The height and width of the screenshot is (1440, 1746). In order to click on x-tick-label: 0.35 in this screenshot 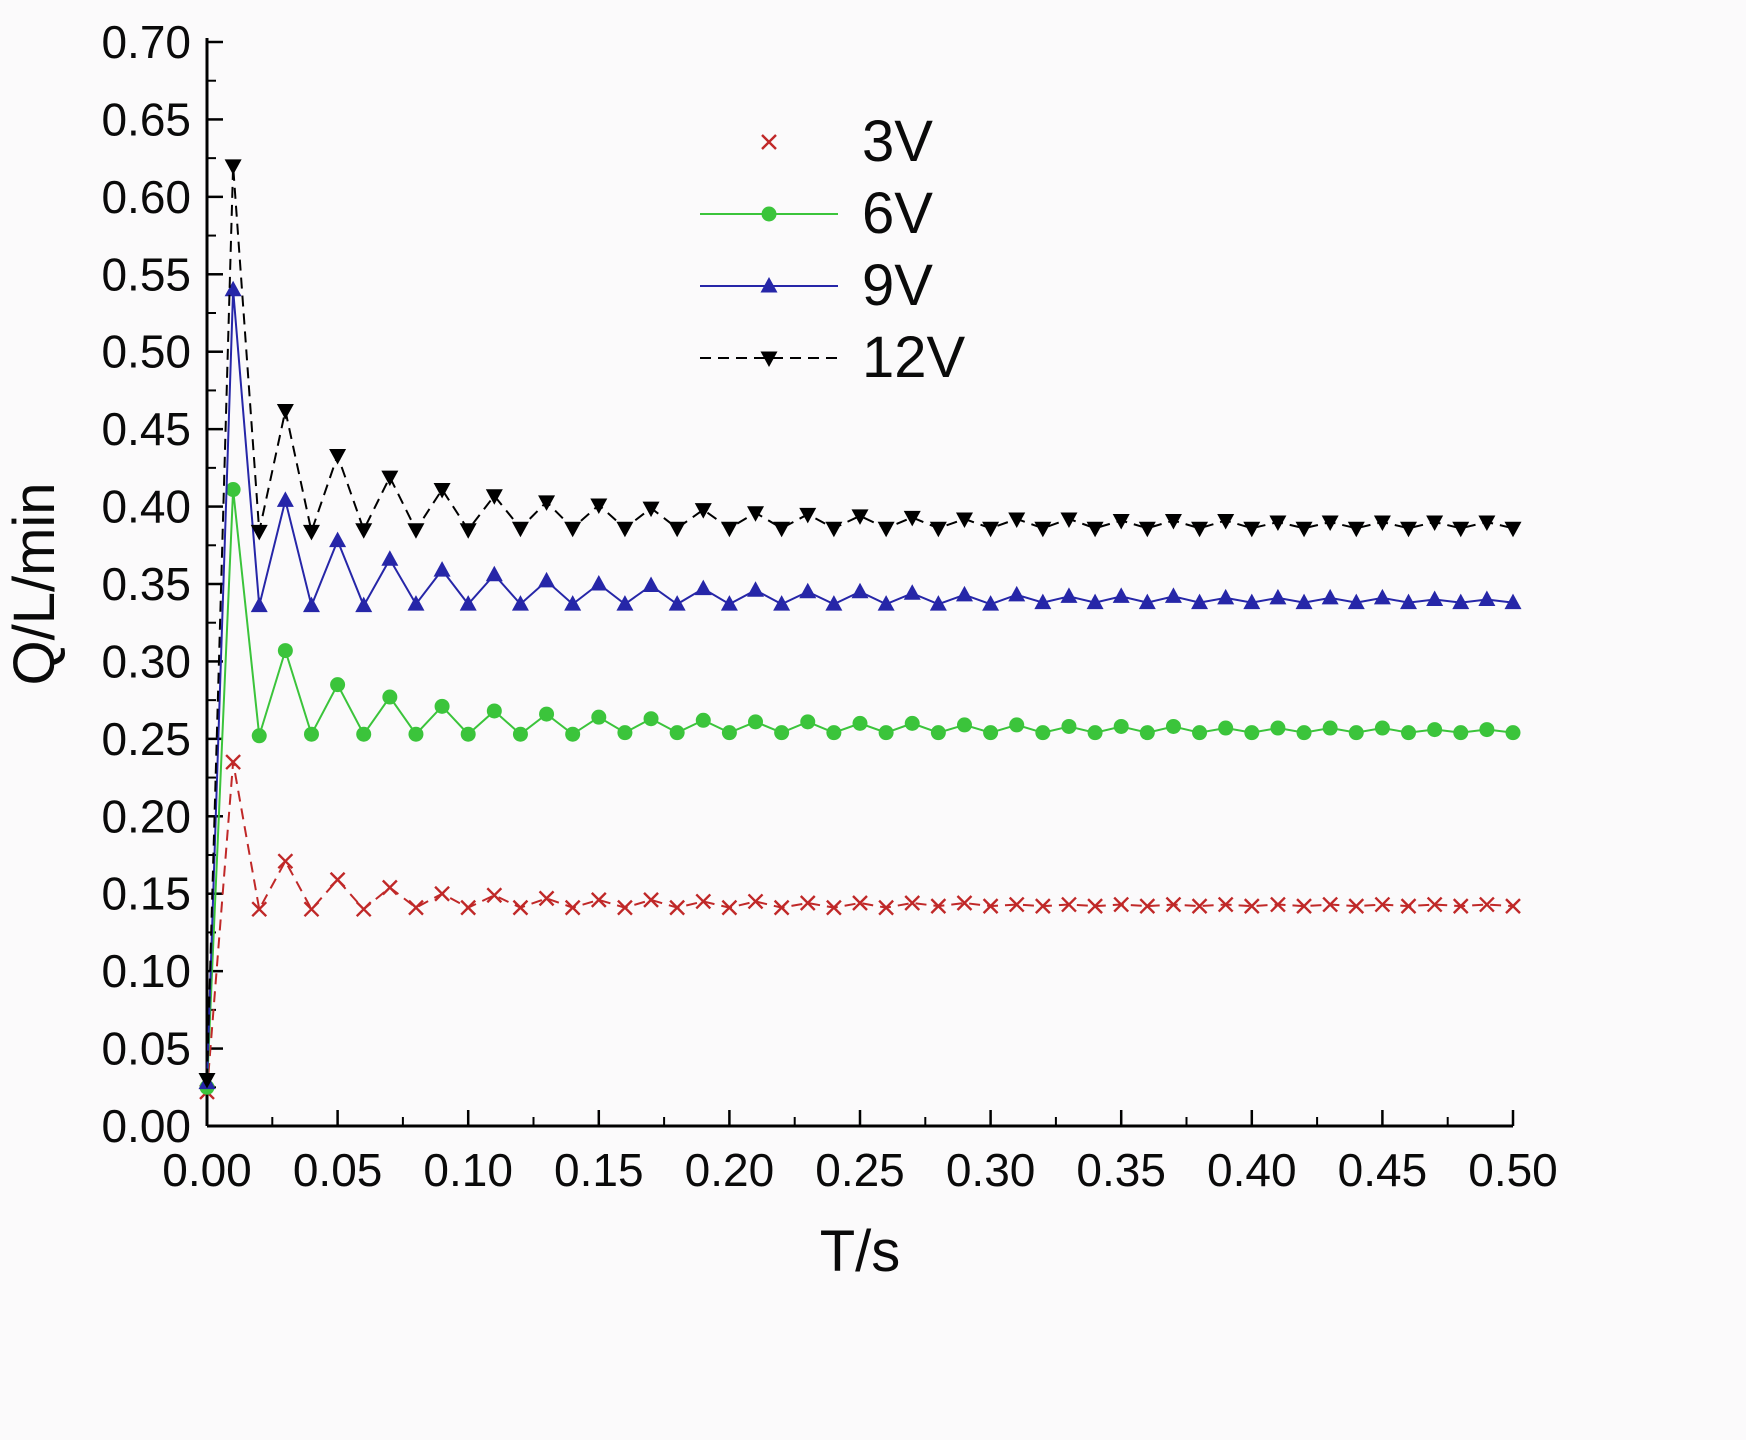, I will do `click(1121, 1170)`.